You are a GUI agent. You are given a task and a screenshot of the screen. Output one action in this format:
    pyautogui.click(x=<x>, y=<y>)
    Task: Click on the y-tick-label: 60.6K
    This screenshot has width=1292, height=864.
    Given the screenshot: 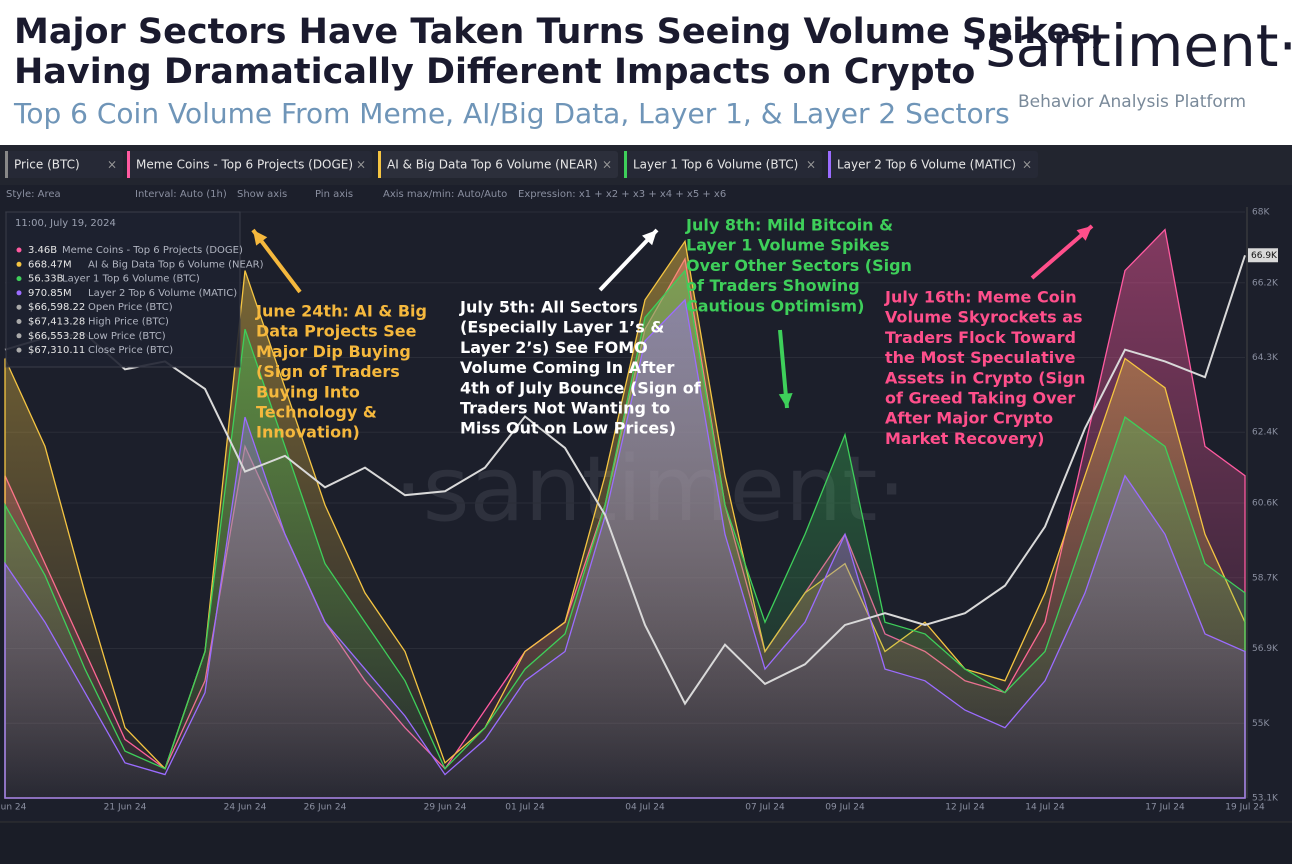 What is the action you would take?
    pyautogui.click(x=1265, y=504)
    